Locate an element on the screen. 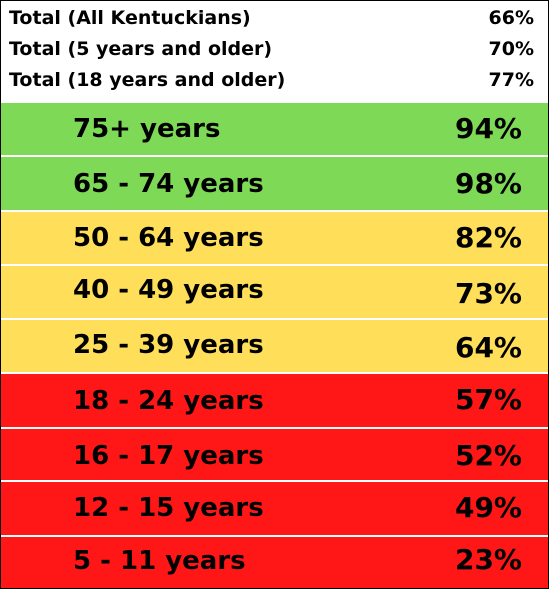 The image size is (549, 589). age-value: 98% is located at coordinates (488, 183).